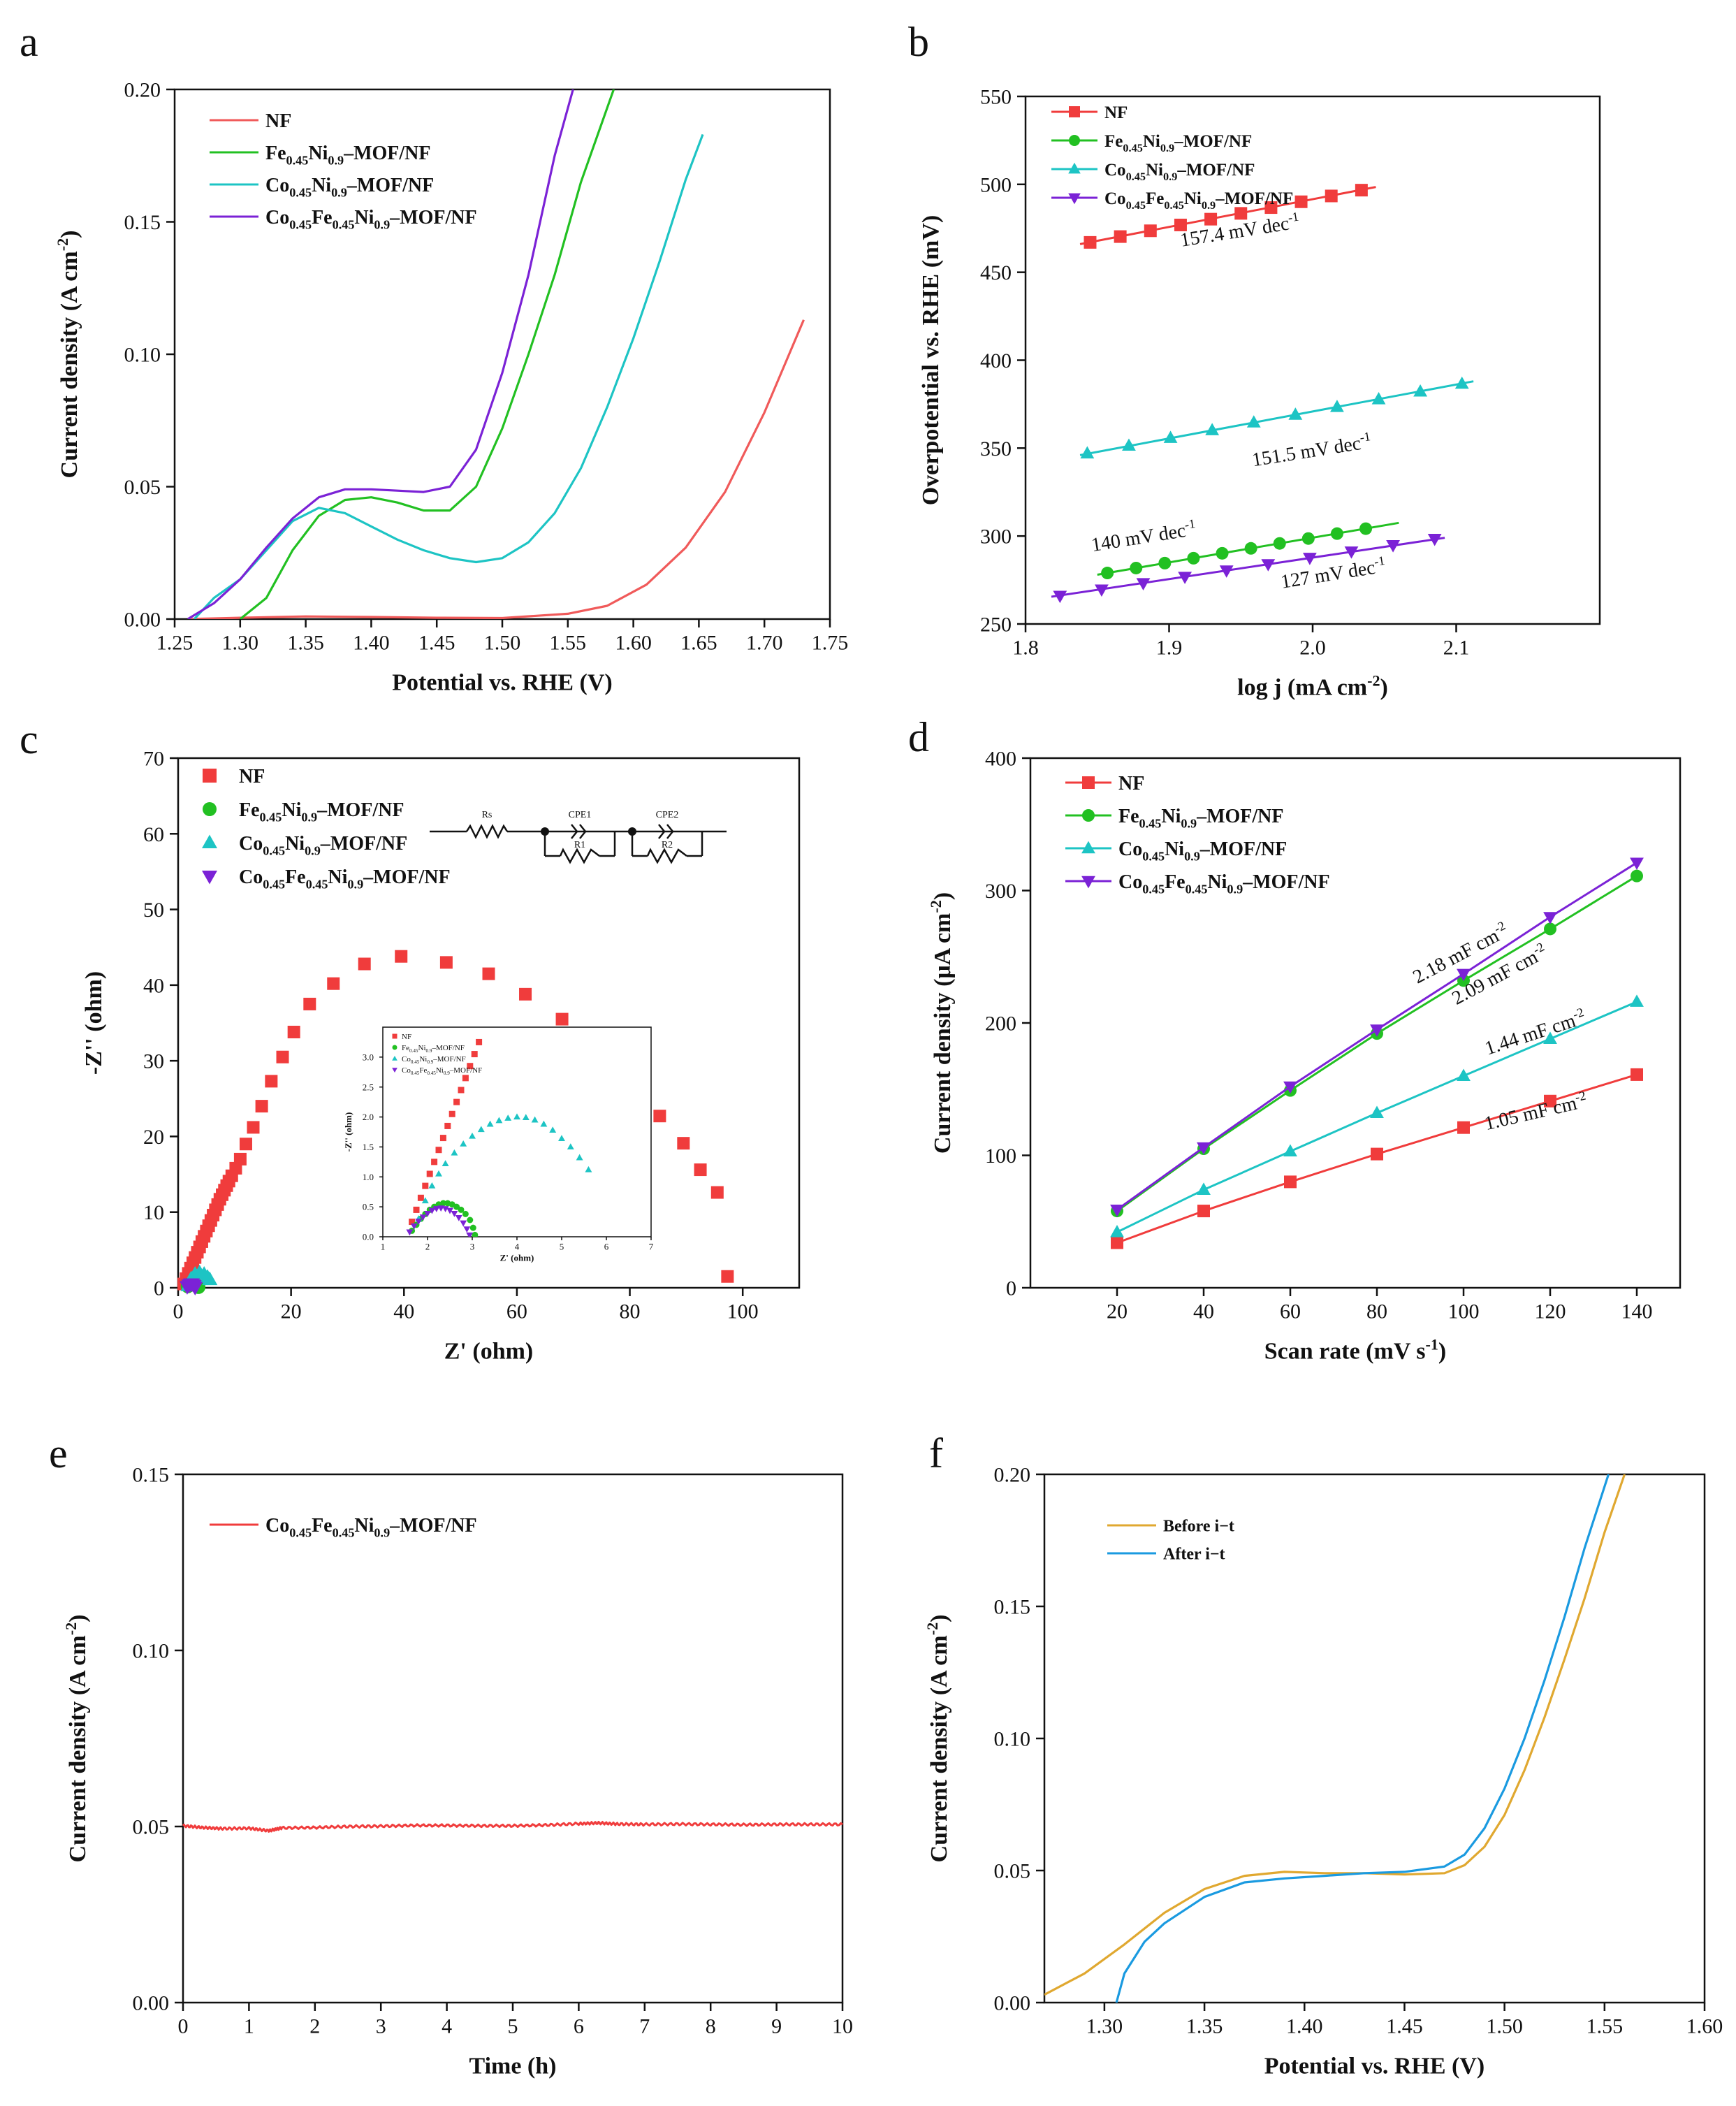 The width and height of the screenshot is (1736, 2106). Describe the element at coordinates (1201, 818) in the screenshot. I see `legend-label: Fe0.45Ni0.9–MOF/NF` at that location.